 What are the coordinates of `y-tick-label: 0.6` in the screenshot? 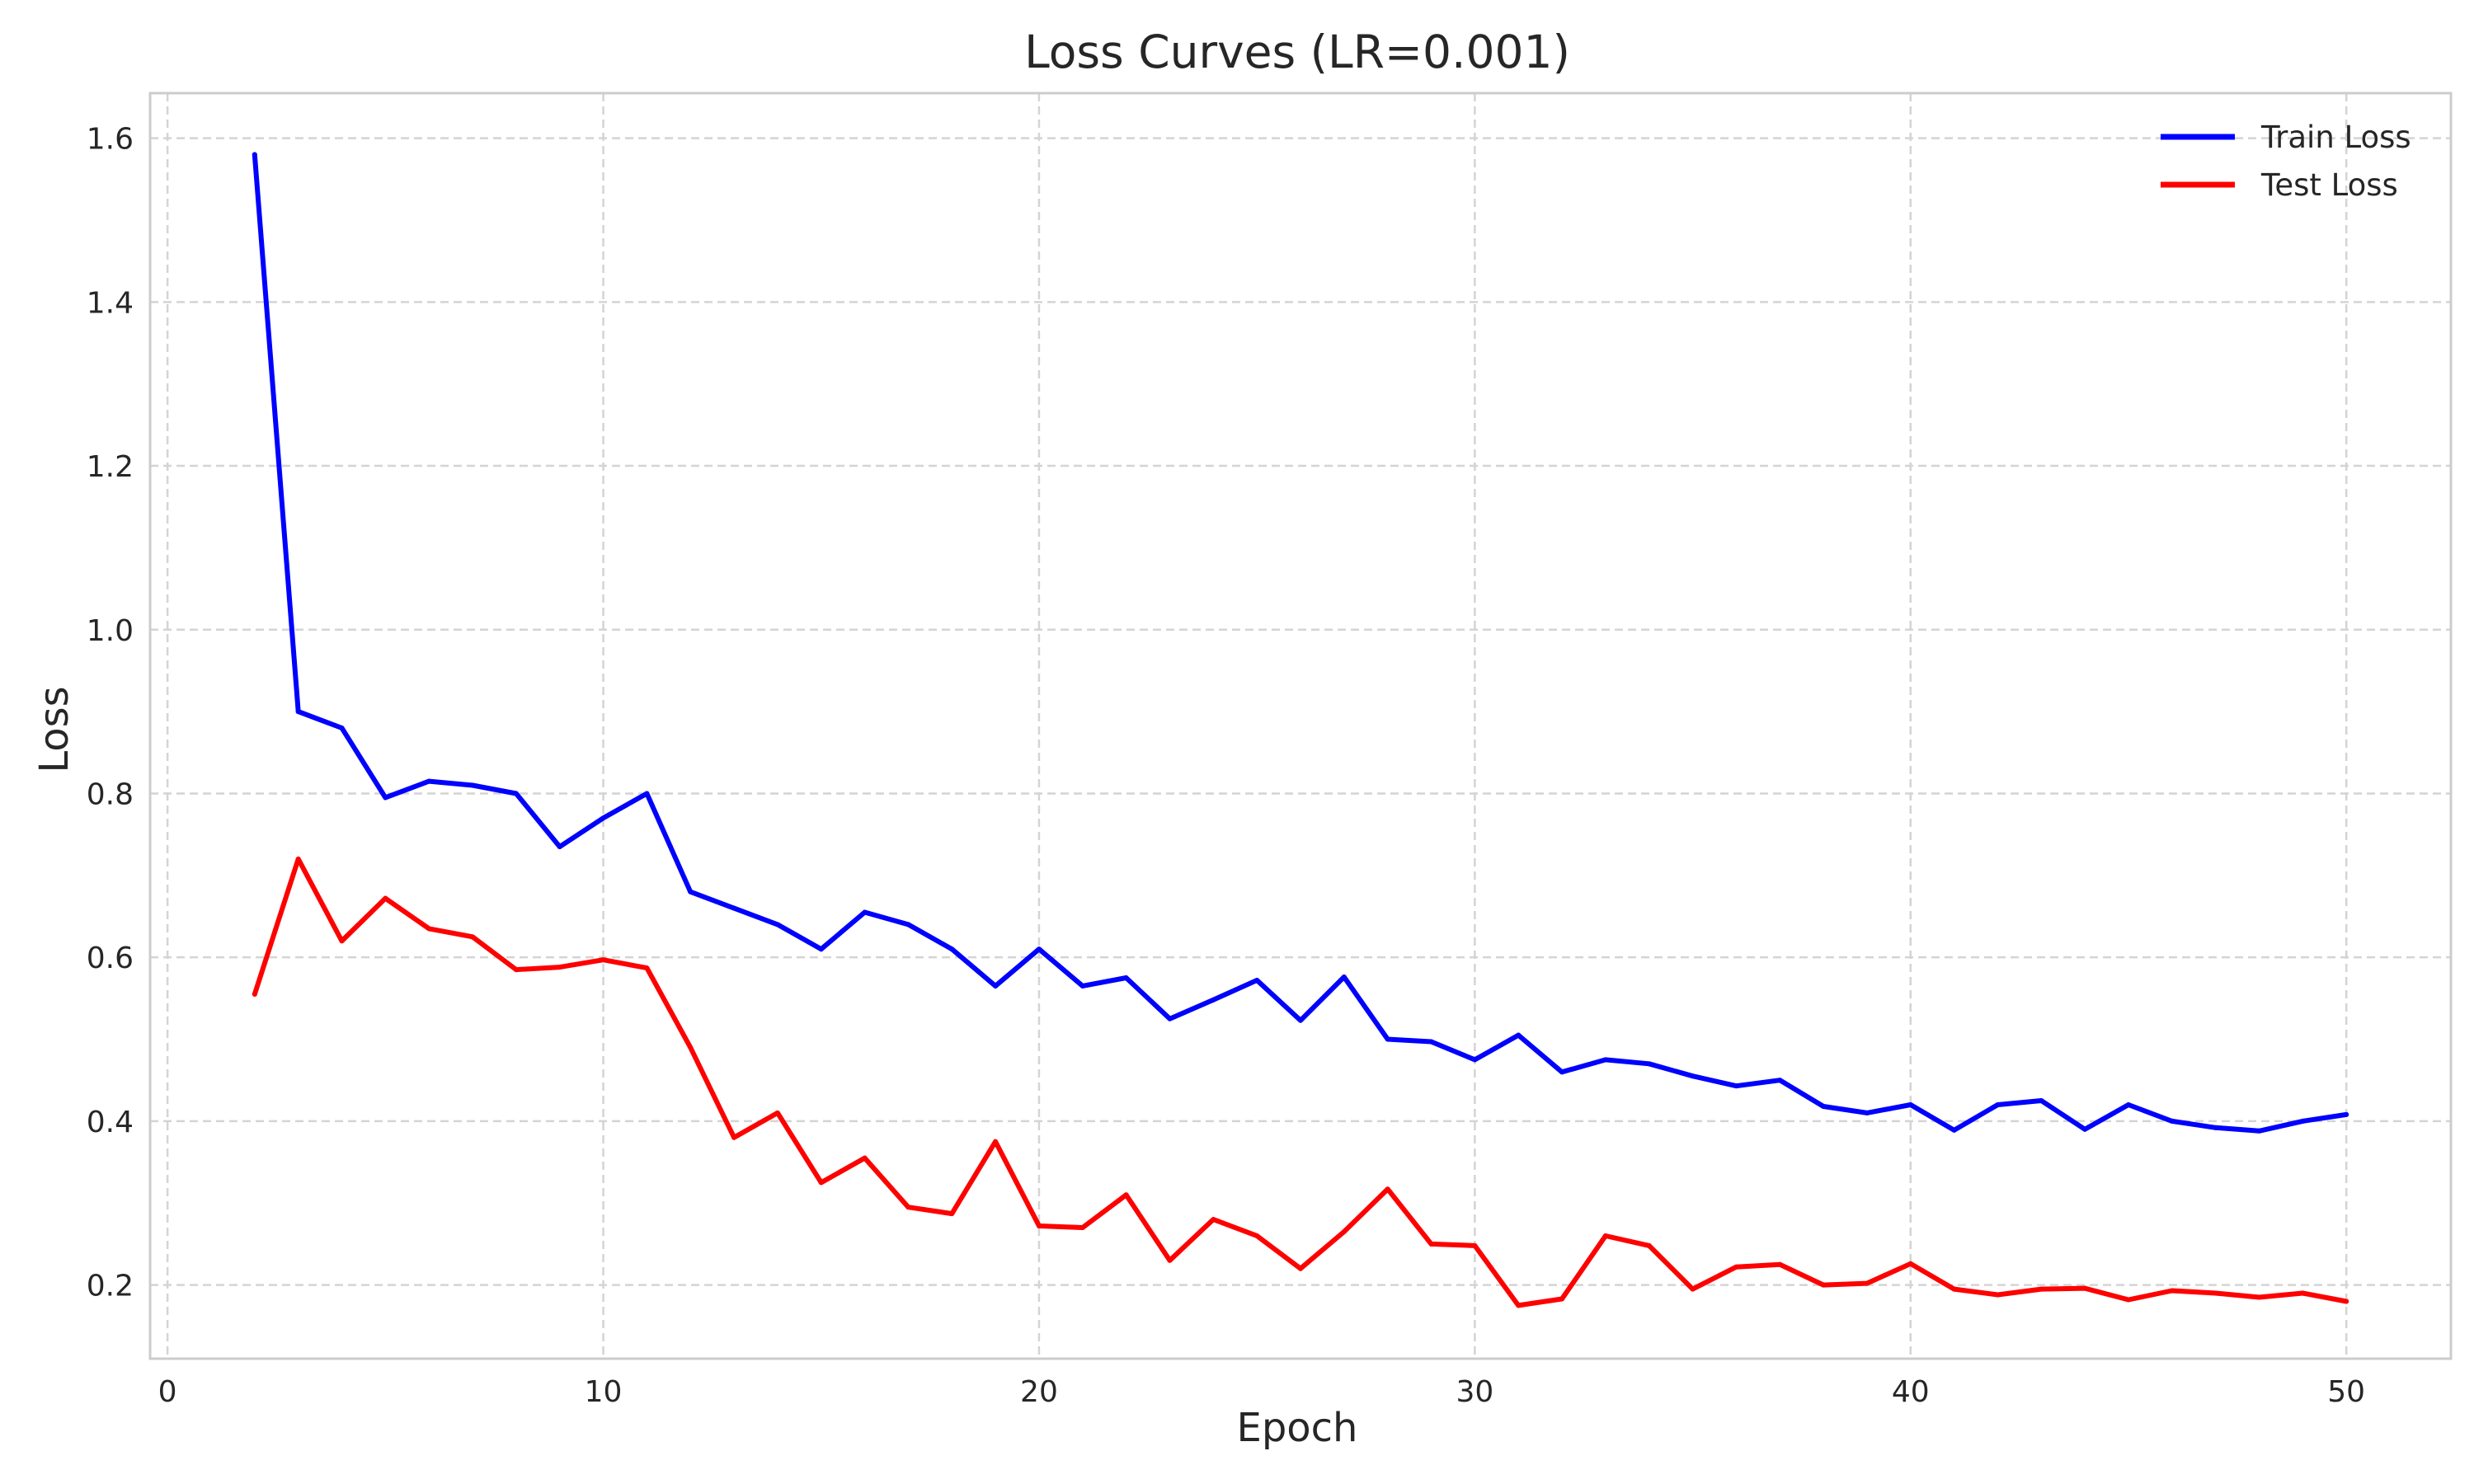 It's located at (110, 958).